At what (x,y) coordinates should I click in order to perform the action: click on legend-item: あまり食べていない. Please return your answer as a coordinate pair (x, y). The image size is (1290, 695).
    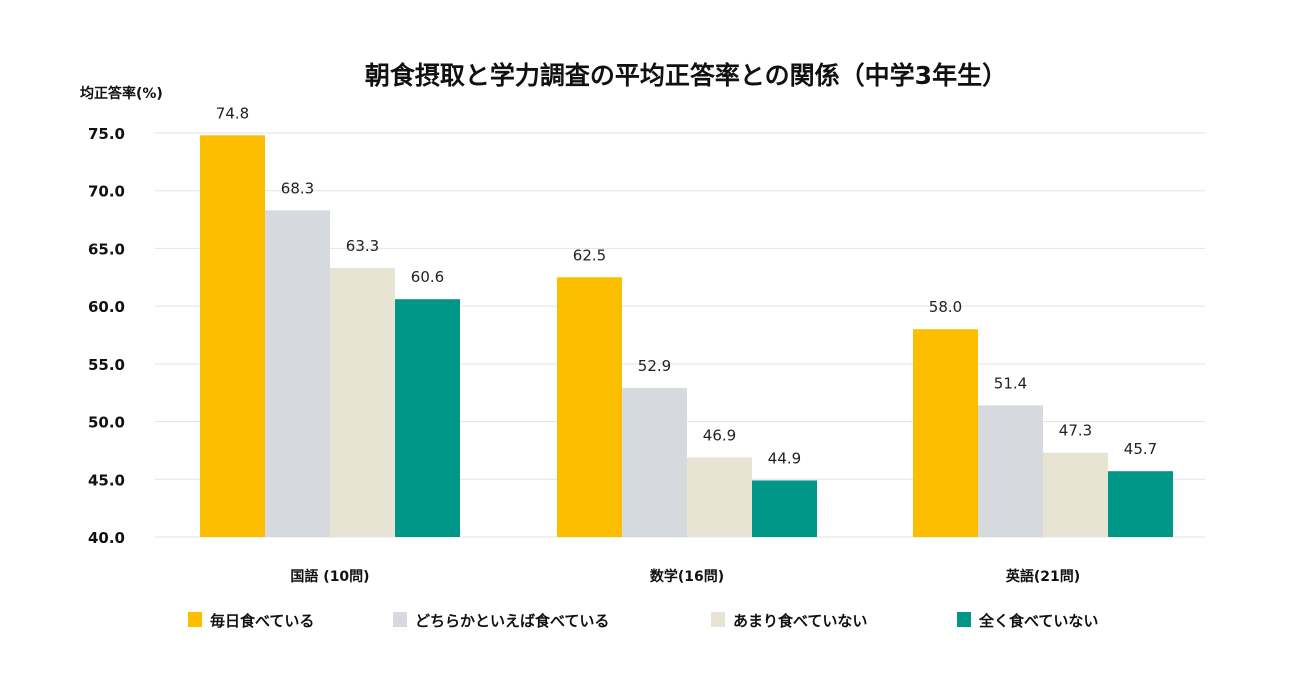
    Looking at the image, I should click on (789, 621).